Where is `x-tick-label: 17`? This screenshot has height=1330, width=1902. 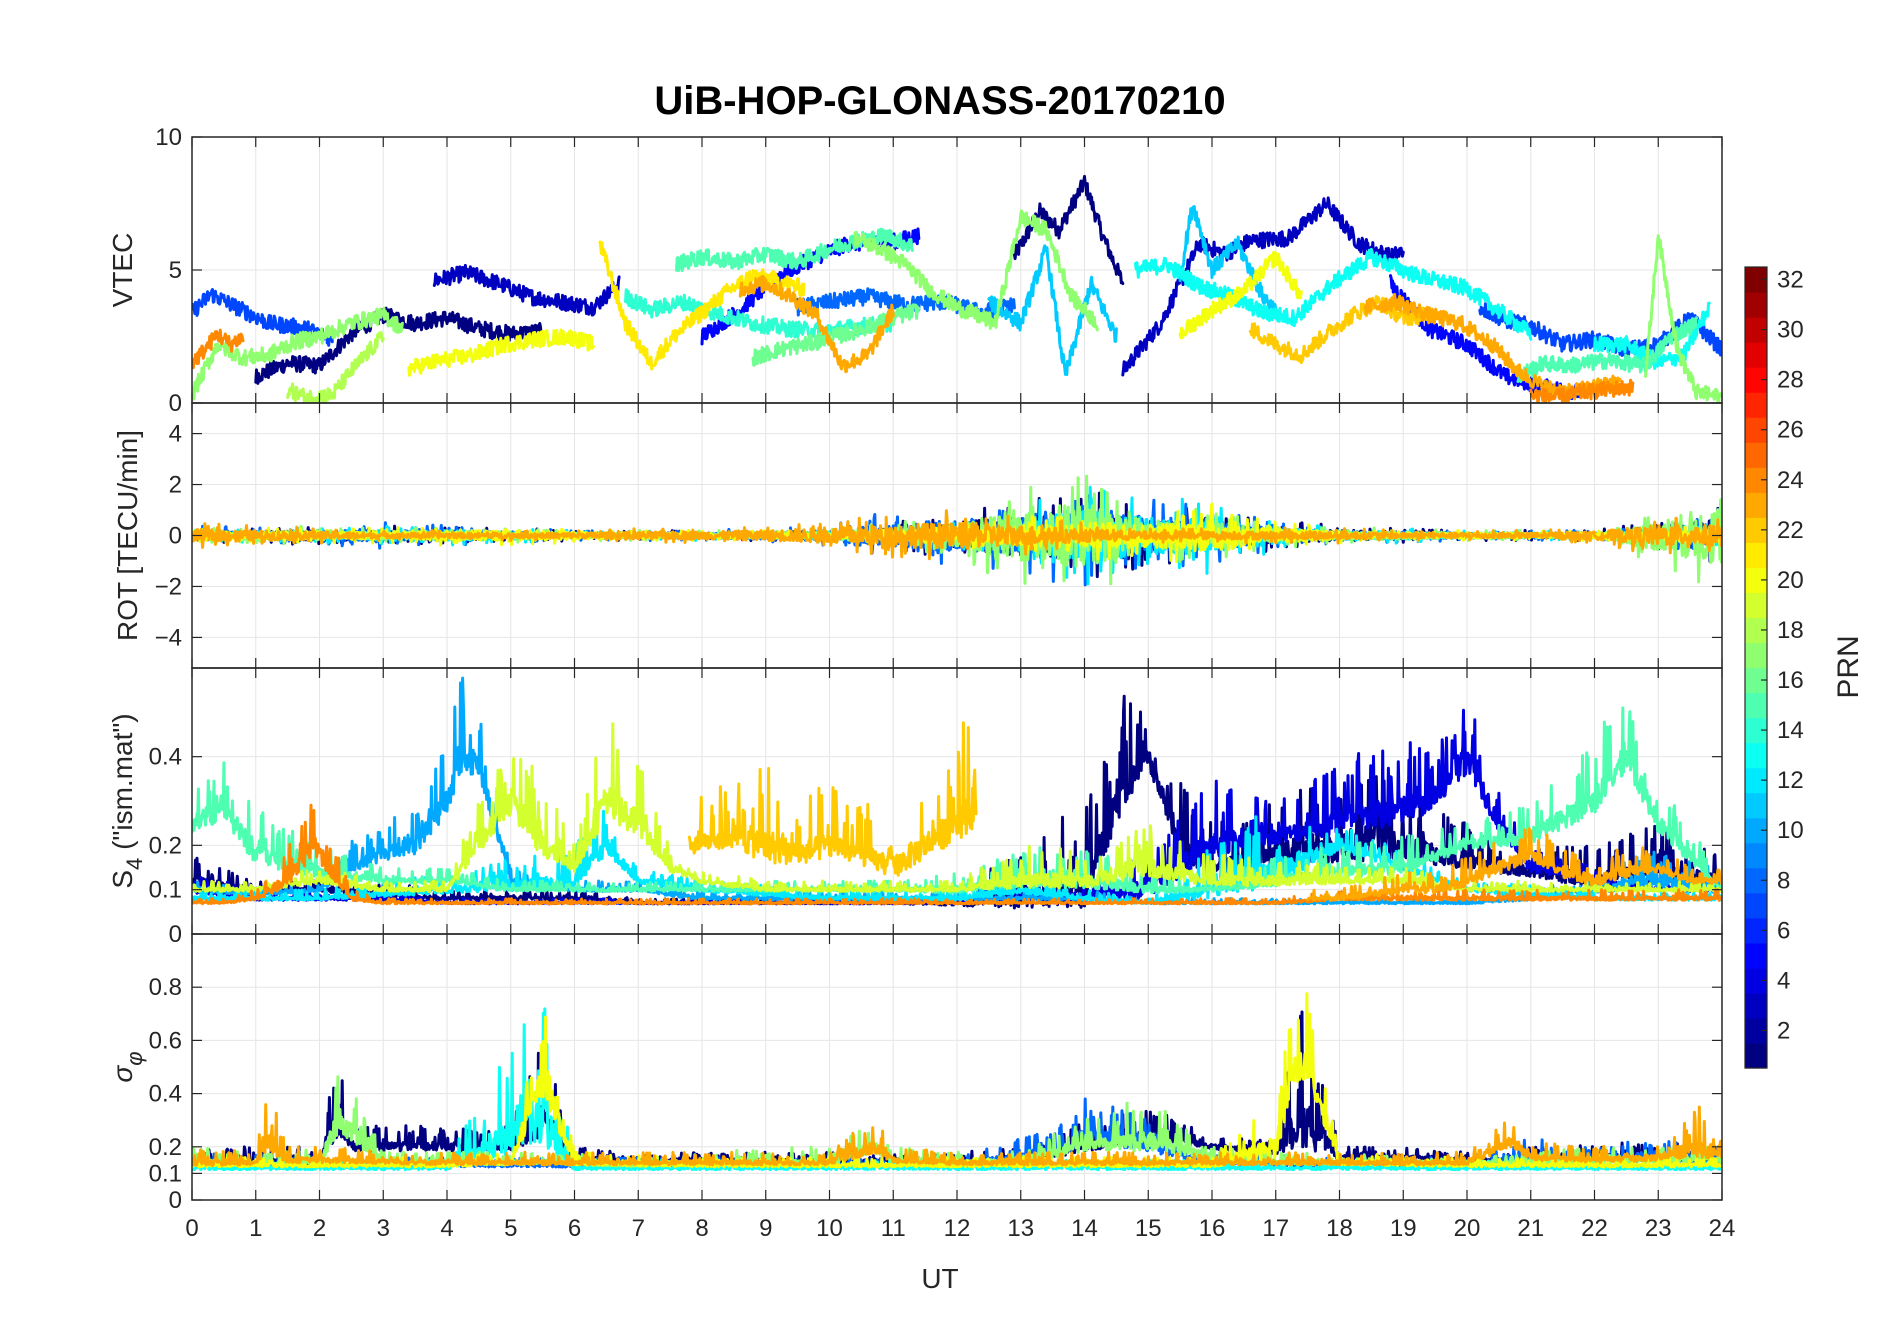 x-tick-label: 17 is located at coordinates (1275, 1228).